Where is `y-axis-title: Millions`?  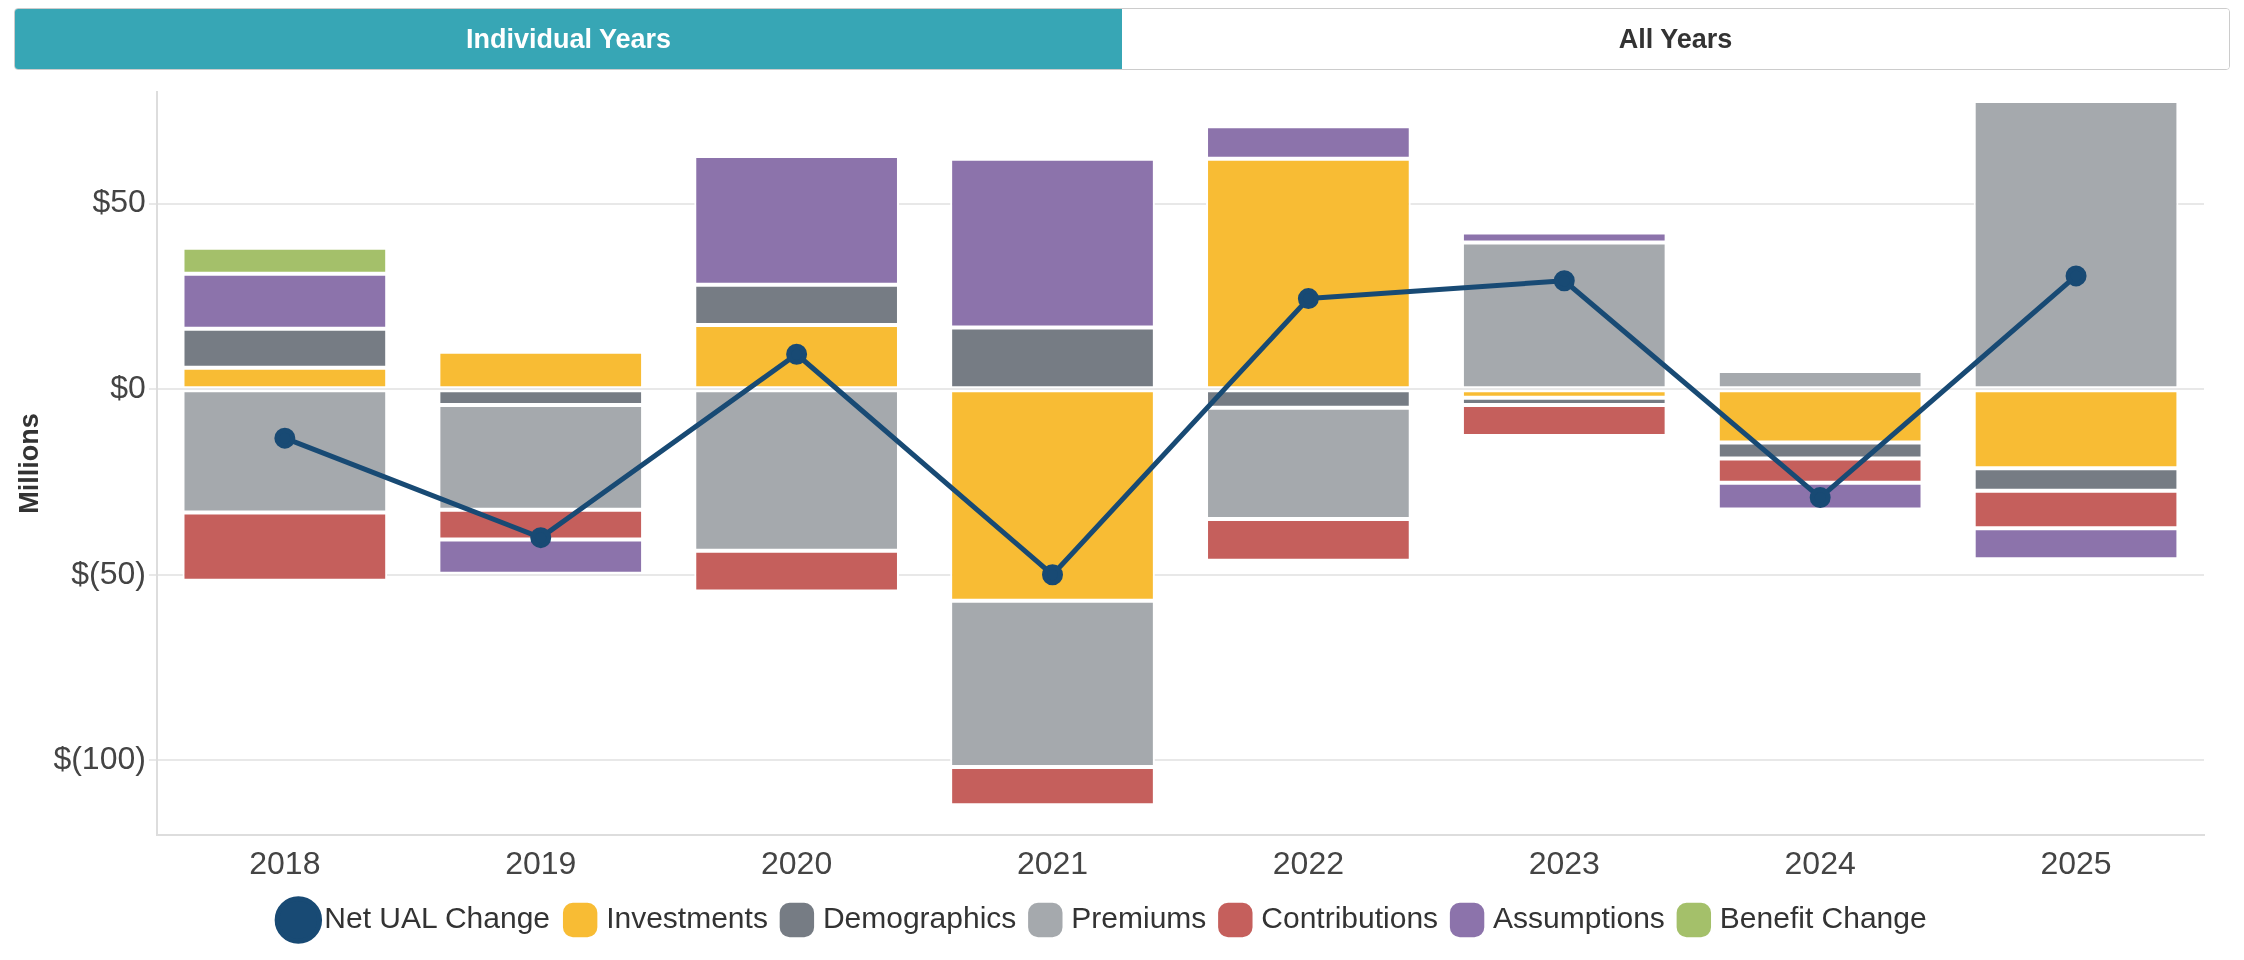 y-axis-title: Millions is located at coordinates (28, 463).